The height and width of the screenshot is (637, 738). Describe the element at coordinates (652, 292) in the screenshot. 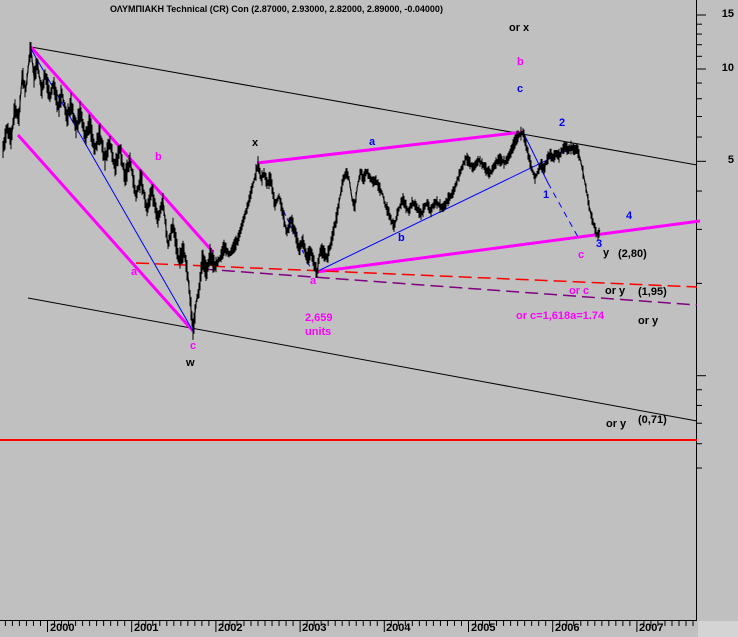

I see `chart-annotation: (1,95)` at that location.